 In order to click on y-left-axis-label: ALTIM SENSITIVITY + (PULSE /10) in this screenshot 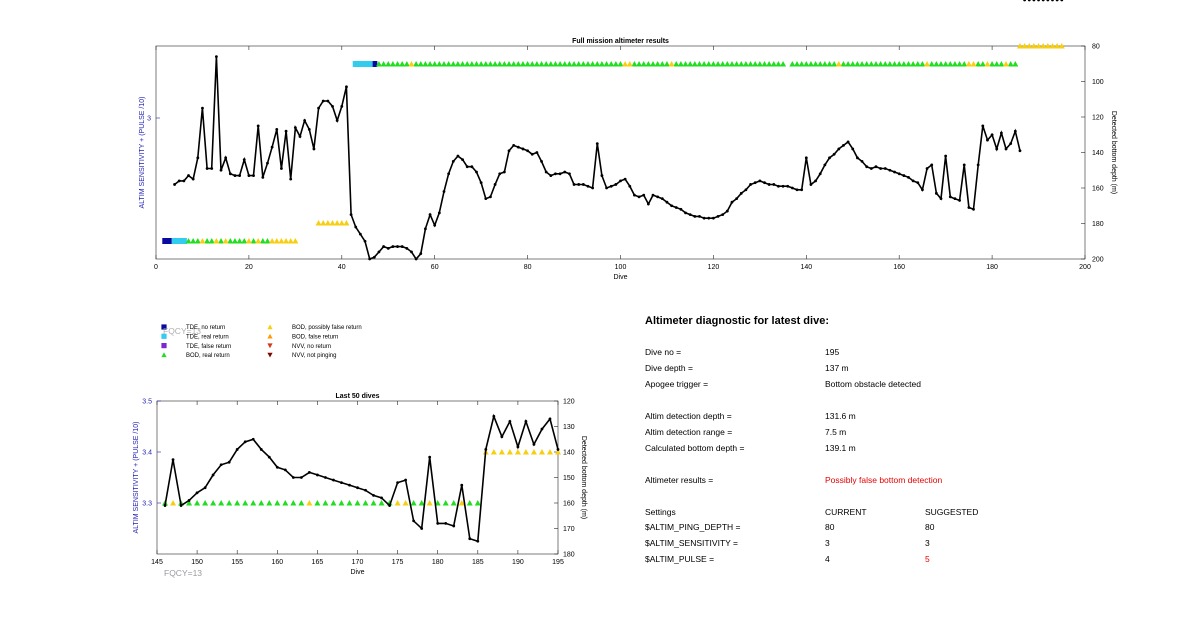, I will do `click(136, 478)`.